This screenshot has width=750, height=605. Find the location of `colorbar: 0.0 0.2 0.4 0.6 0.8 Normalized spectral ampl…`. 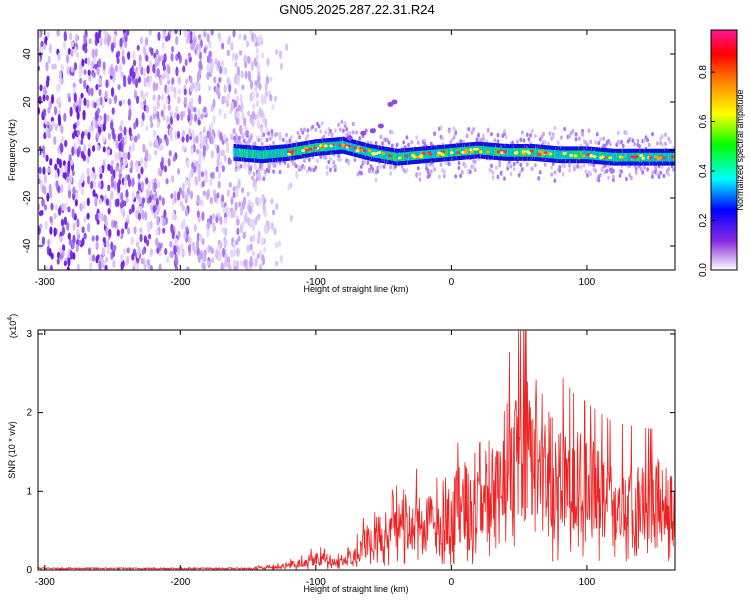

colorbar: 0.0 0.2 0.4 0.6 0.8 Normalized spectral ampl… is located at coordinates (721, 153).